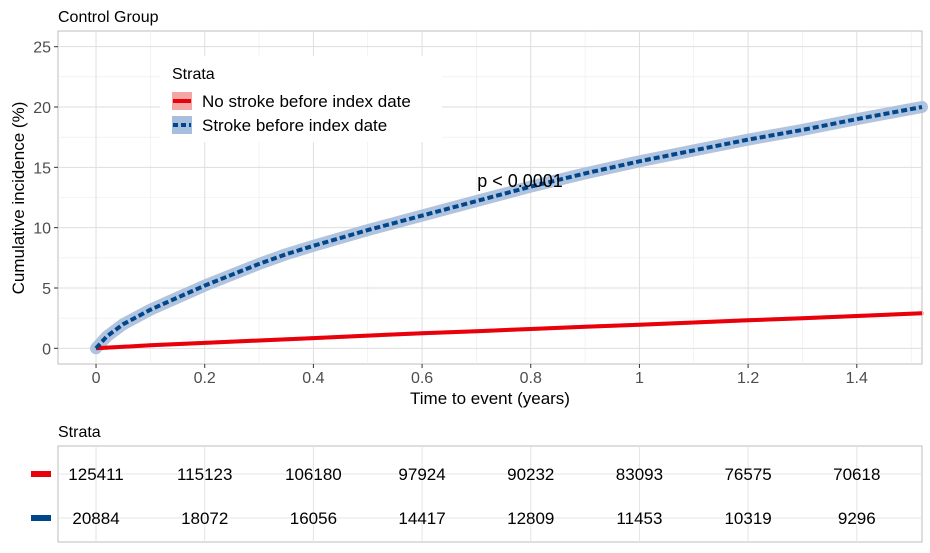 This screenshot has width=930, height=553. What do you see at coordinates (639, 378) in the screenshot?
I see `x-tick-label: 1` at bounding box center [639, 378].